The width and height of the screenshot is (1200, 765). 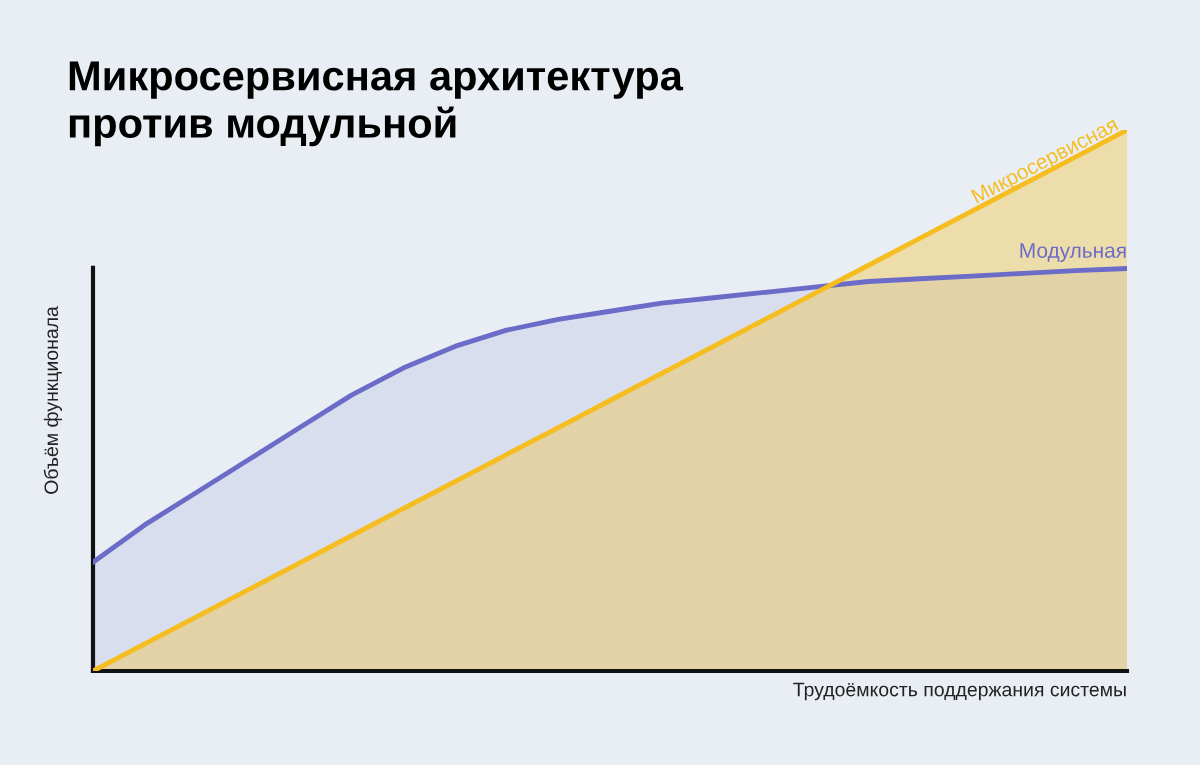 I want to click on chart-title: Микросервисная архитектура против модульной, so click(x=376, y=104).